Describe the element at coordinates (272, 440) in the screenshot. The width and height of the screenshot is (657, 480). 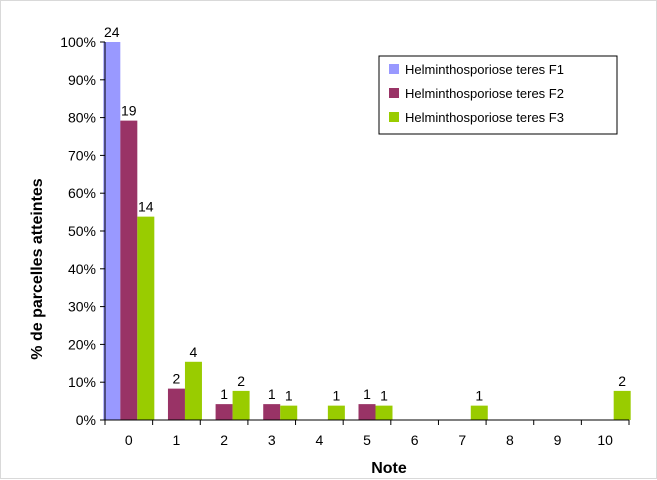
I see `x-tick-label: 3` at that location.